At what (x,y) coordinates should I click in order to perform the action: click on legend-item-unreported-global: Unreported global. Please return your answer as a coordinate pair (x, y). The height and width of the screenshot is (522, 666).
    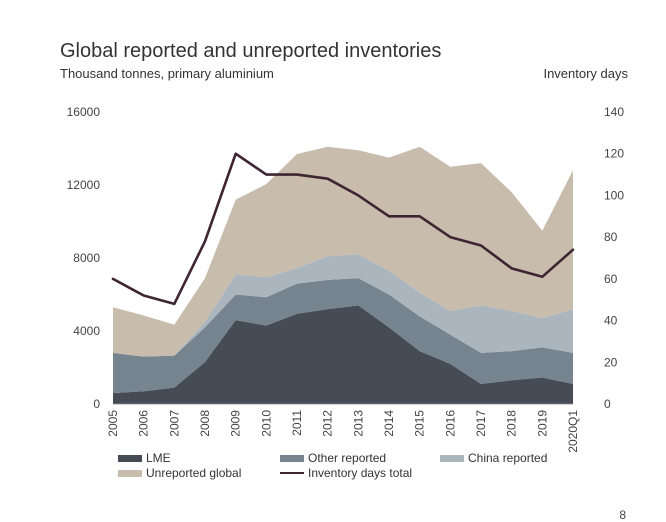
    Looking at the image, I should click on (179, 473).